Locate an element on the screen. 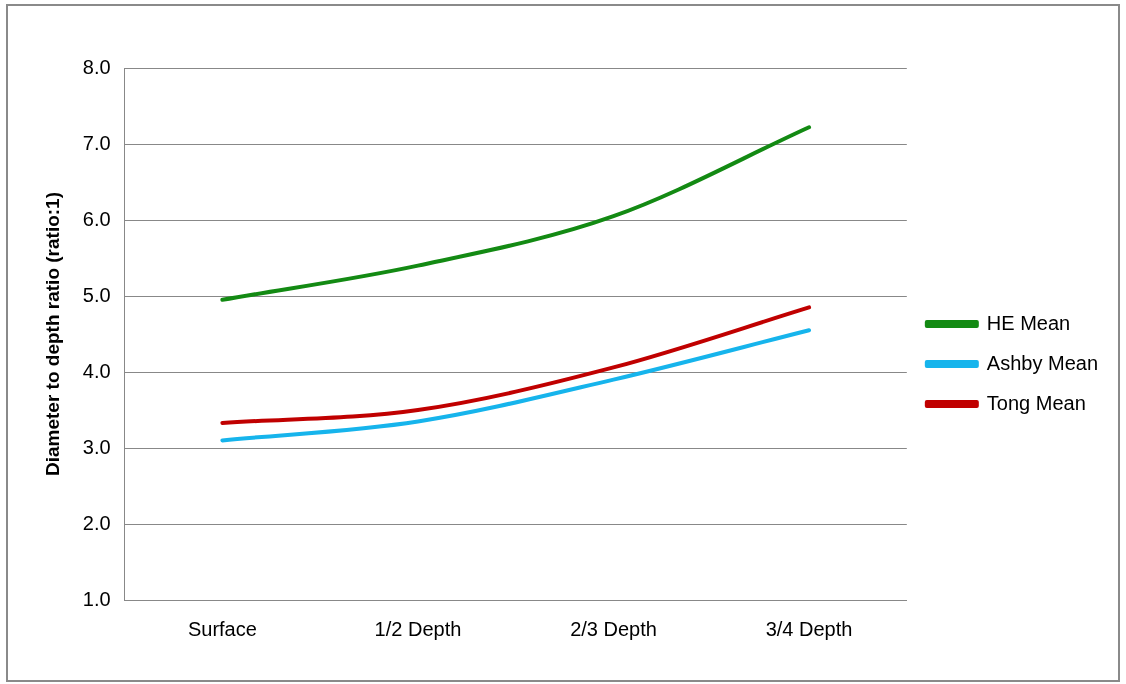  y-tick-label: 4.0 is located at coordinates (96, 370).